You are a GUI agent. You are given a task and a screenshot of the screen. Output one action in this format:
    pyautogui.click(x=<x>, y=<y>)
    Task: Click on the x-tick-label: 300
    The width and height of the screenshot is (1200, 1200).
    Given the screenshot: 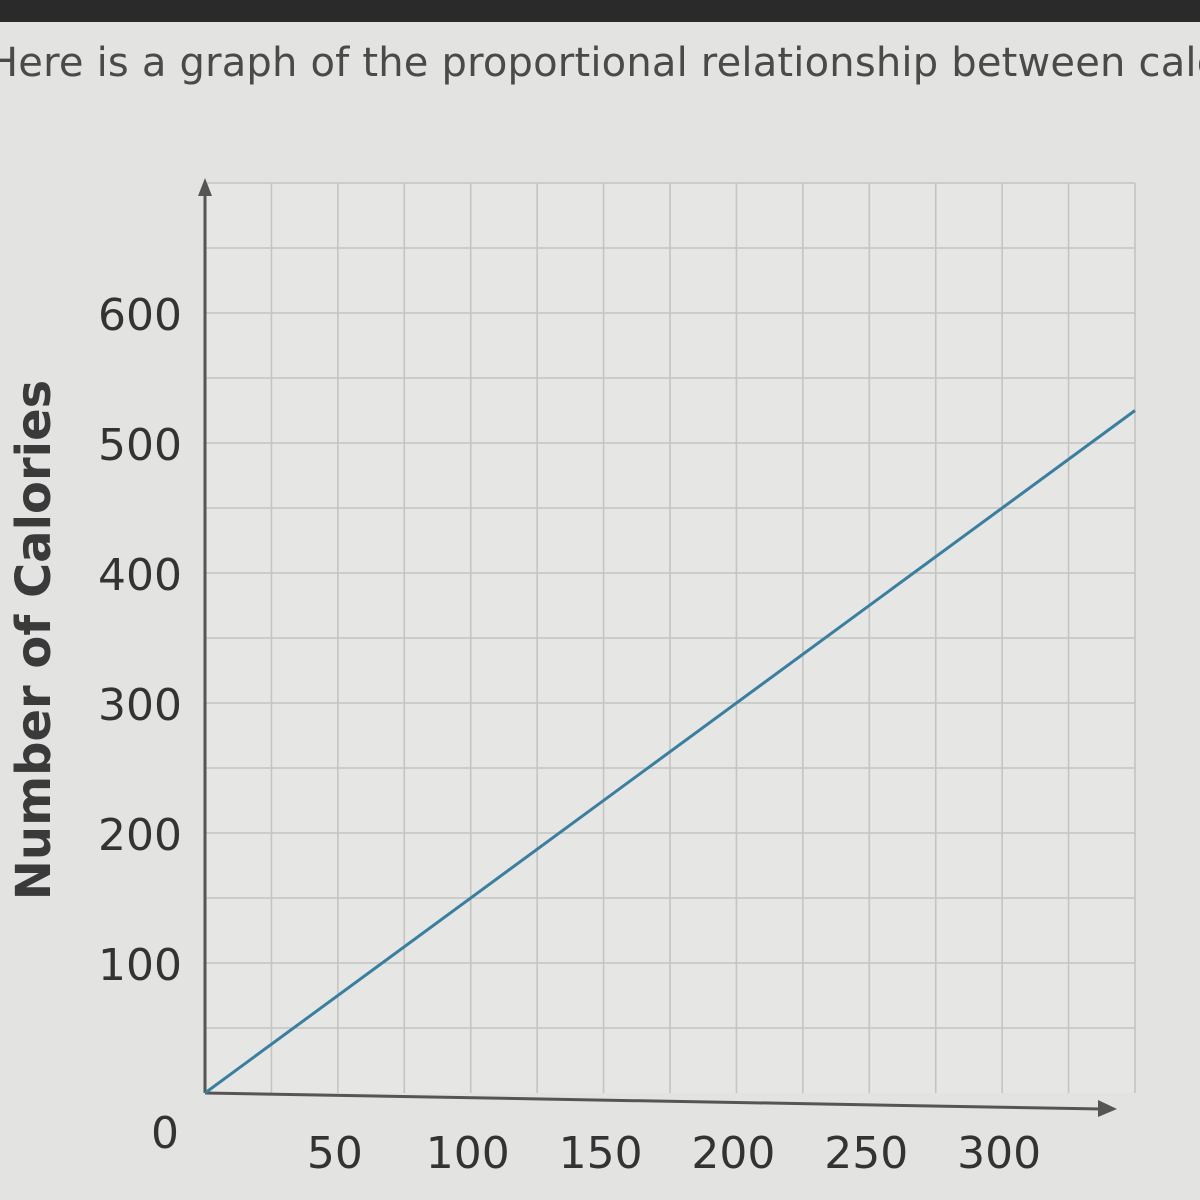 What is the action you would take?
    pyautogui.click(x=999, y=1153)
    